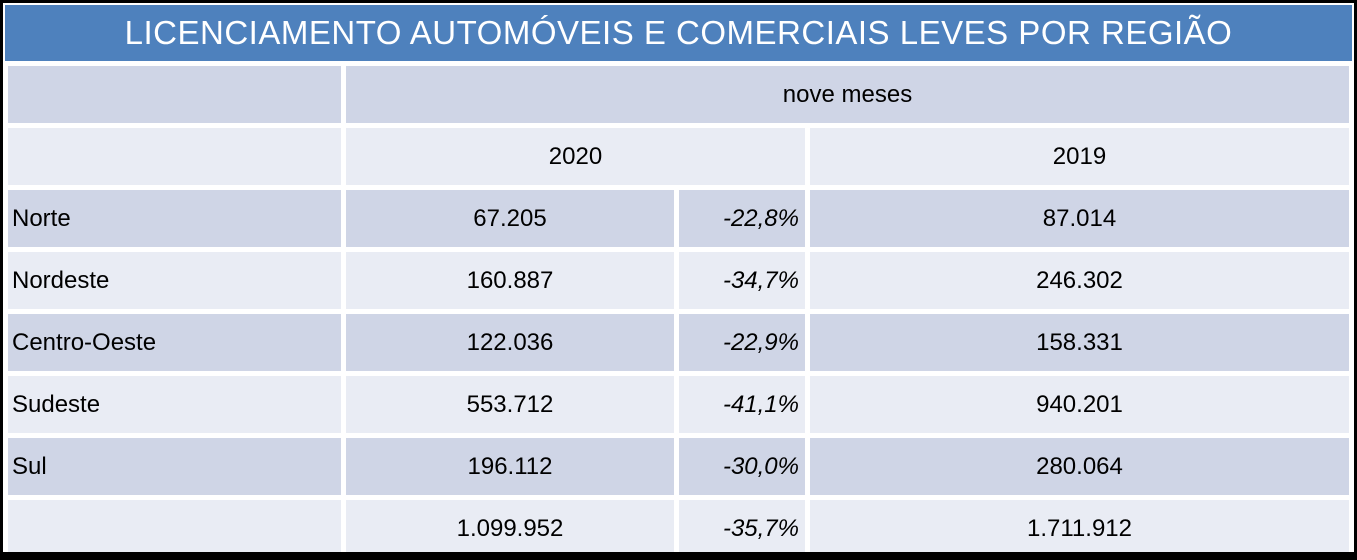  Describe the element at coordinates (174, 466) in the screenshot. I see `region-label: Sul` at that location.